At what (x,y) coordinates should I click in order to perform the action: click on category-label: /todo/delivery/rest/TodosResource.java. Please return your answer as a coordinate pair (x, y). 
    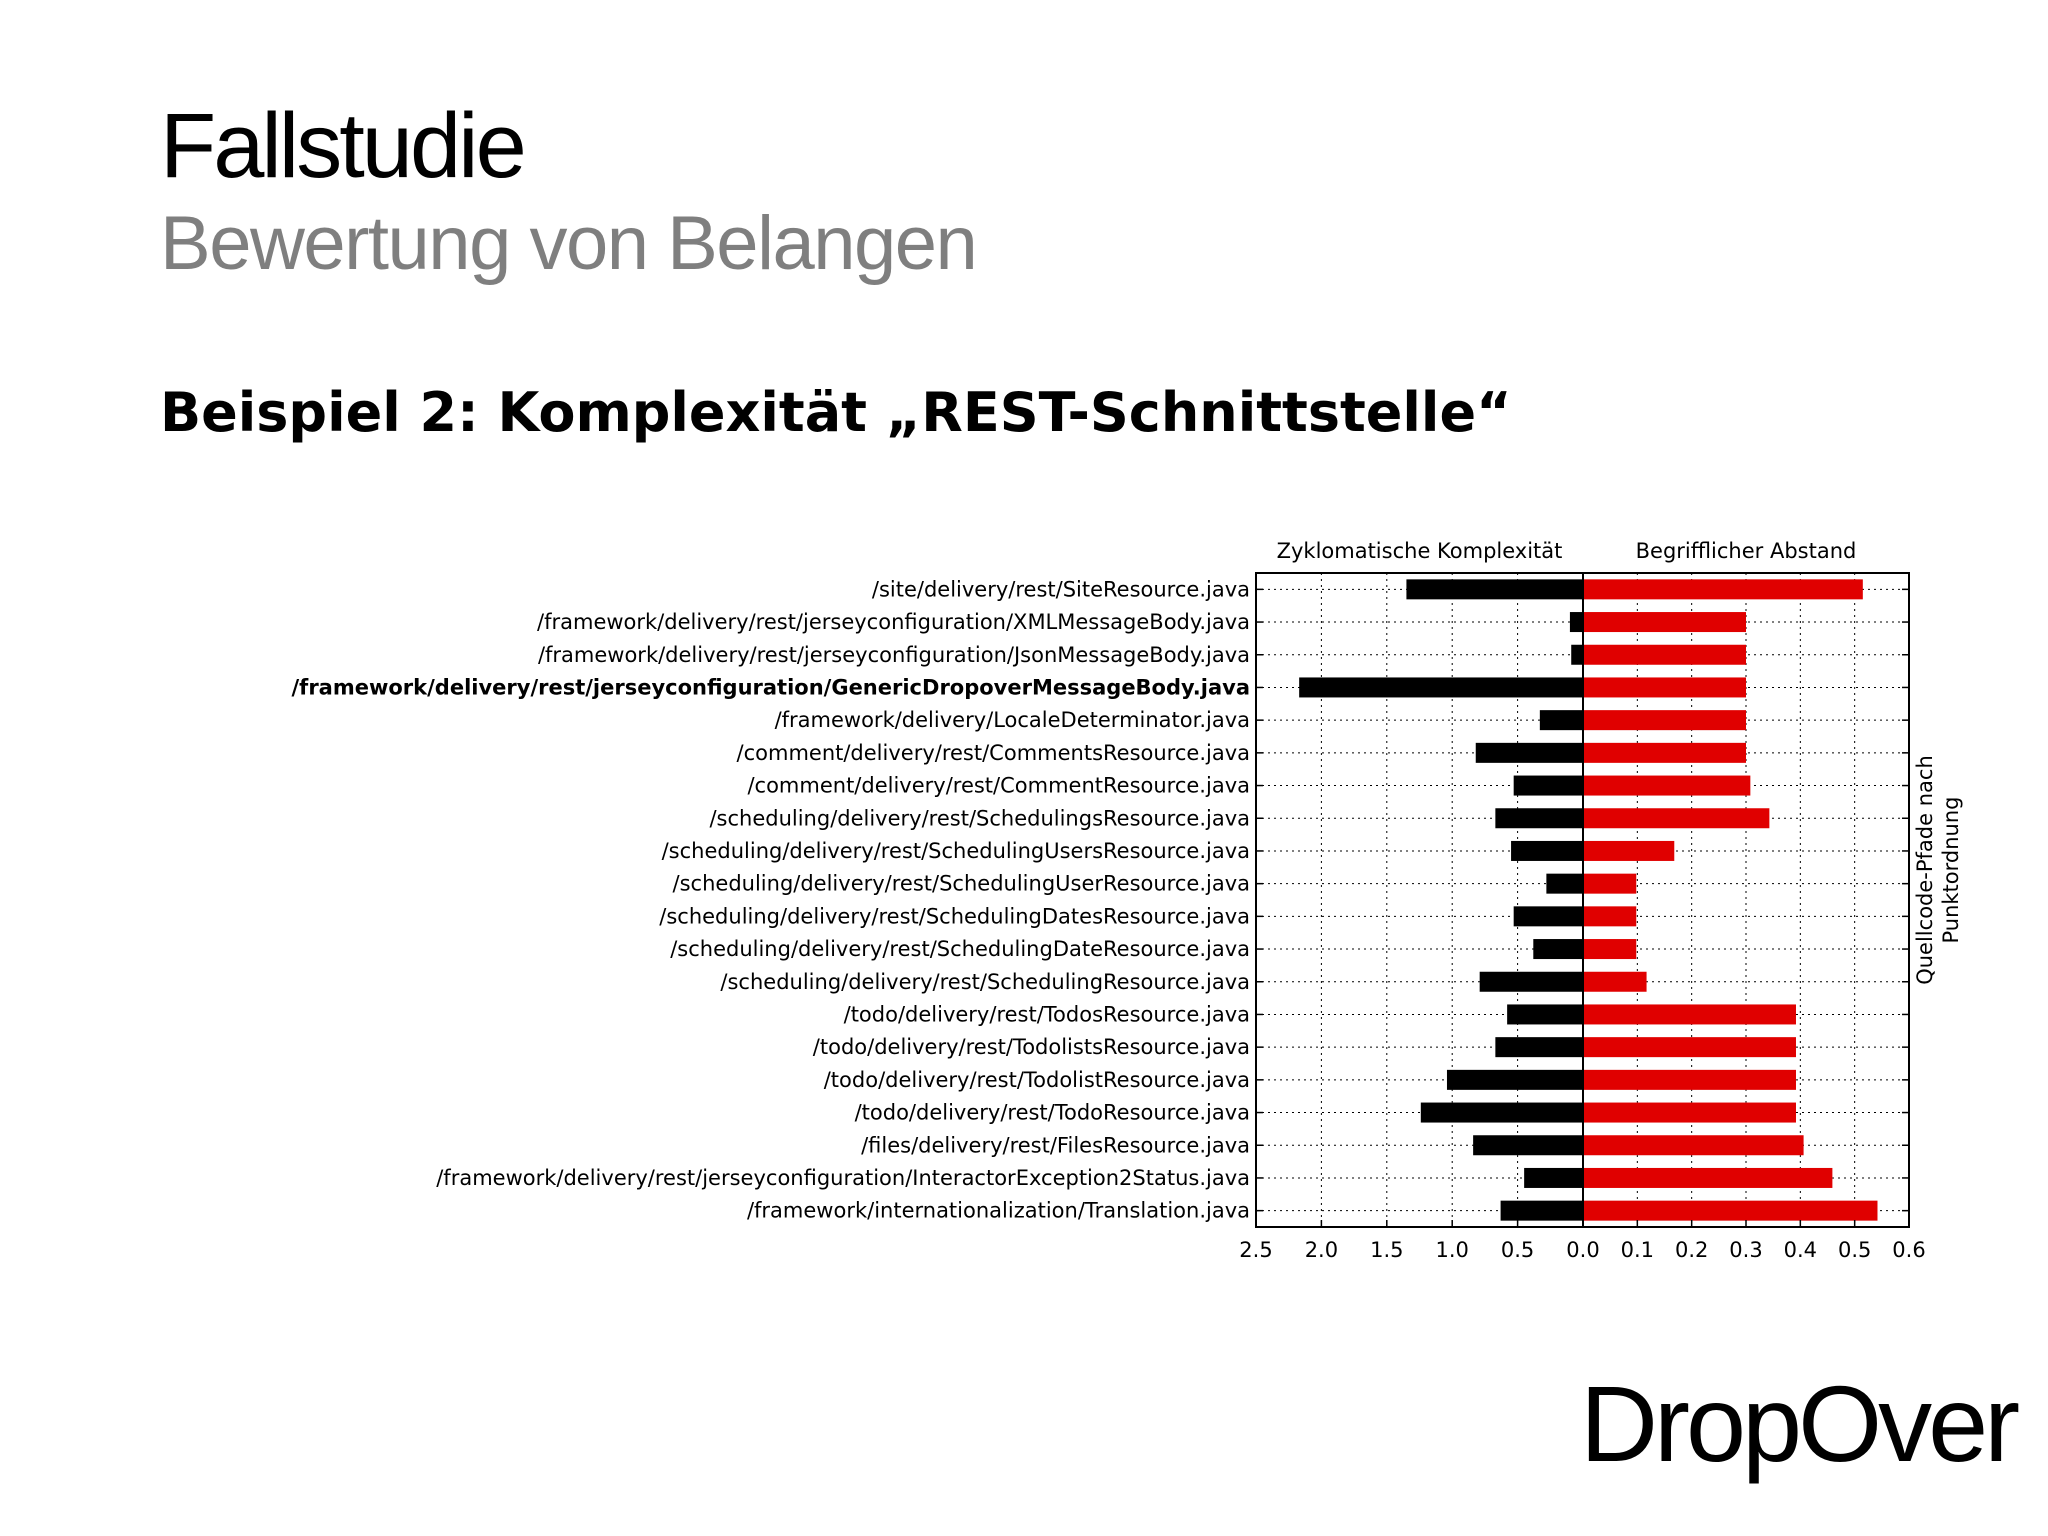
    Looking at the image, I should click on (1047, 1014).